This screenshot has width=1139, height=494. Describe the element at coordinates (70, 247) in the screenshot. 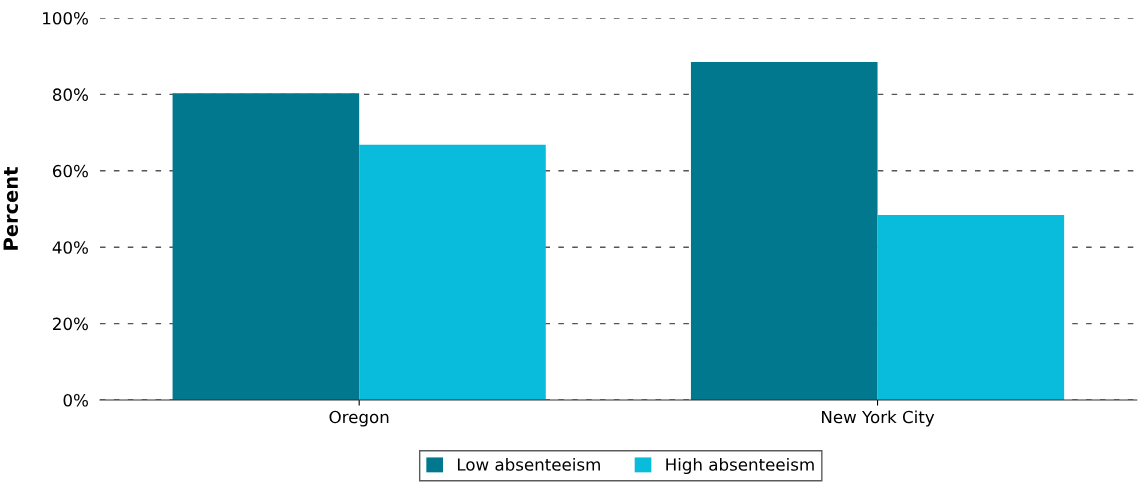

I see `y-tick-label: 40%` at that location.